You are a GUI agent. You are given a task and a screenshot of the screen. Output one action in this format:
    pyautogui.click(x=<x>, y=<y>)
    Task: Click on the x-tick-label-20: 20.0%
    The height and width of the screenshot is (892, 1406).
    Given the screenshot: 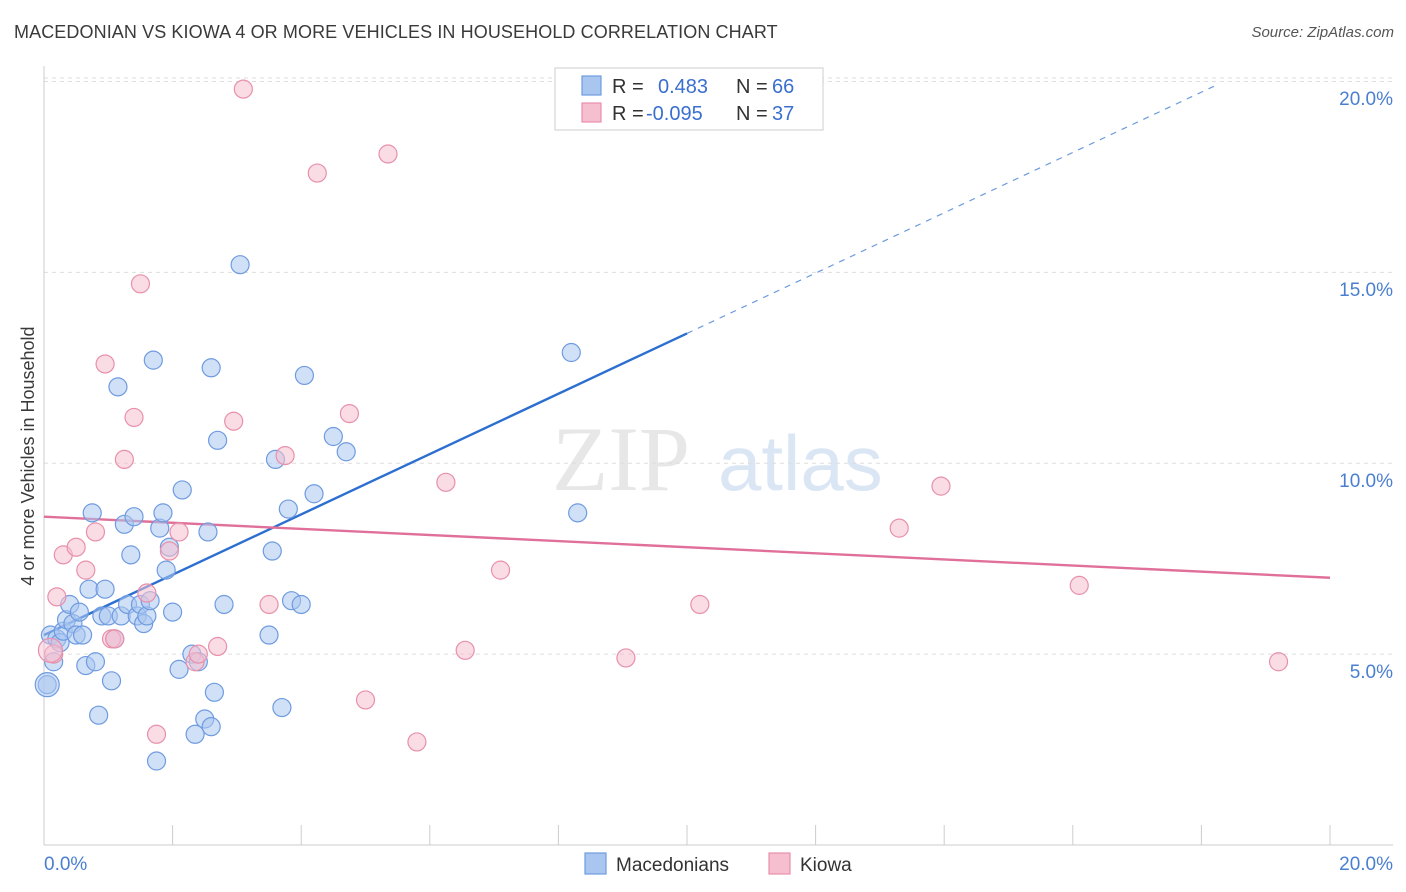 What is the action you would take?
    pyautogui.click(x=1366, y=864)
    